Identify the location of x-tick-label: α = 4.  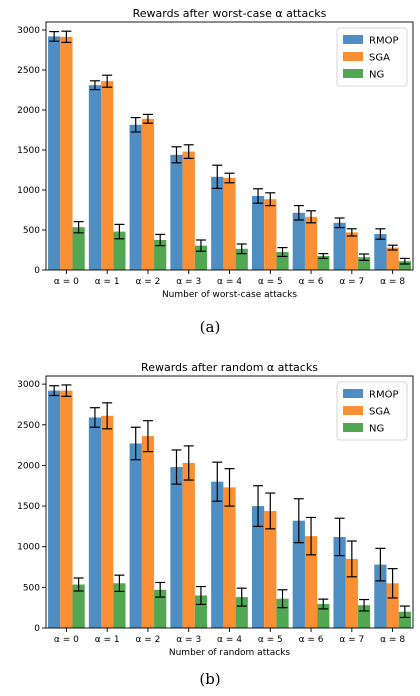
(229, 282).